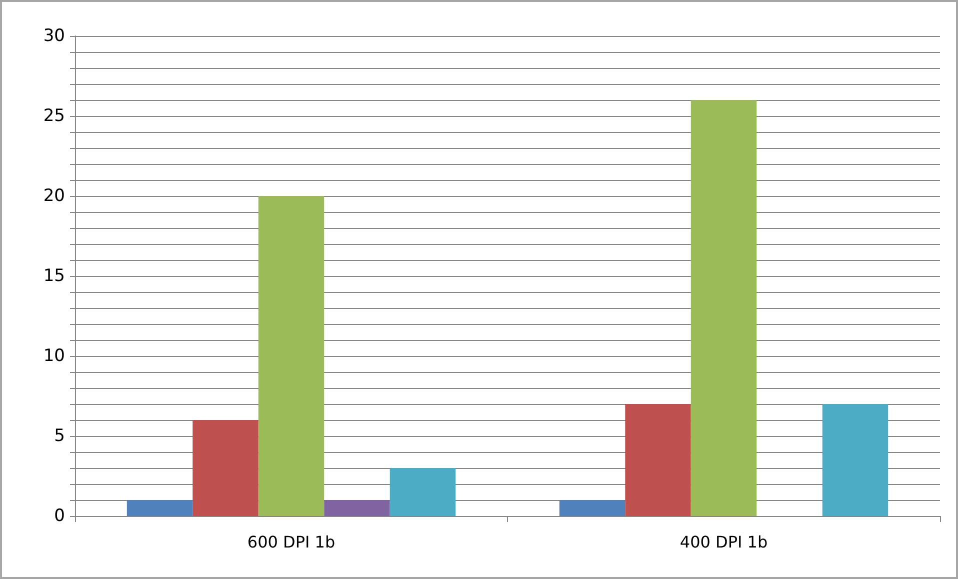  What do you see at coordinates (59, 436) in the screenshot?
I see `y-tick-label: 5` at bounding box center [59, 436].